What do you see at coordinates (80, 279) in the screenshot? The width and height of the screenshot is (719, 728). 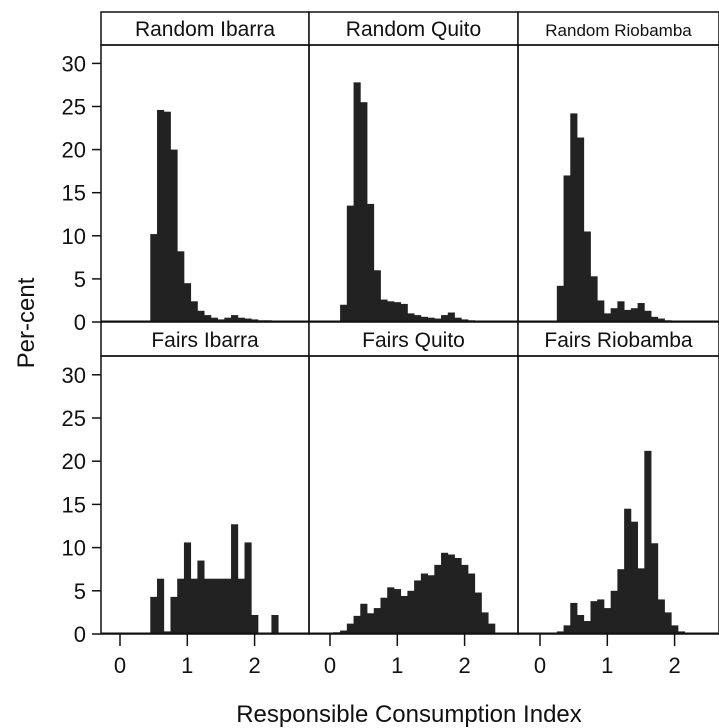 I see `y-tick-label: 5` at bounding box center [80, 279].